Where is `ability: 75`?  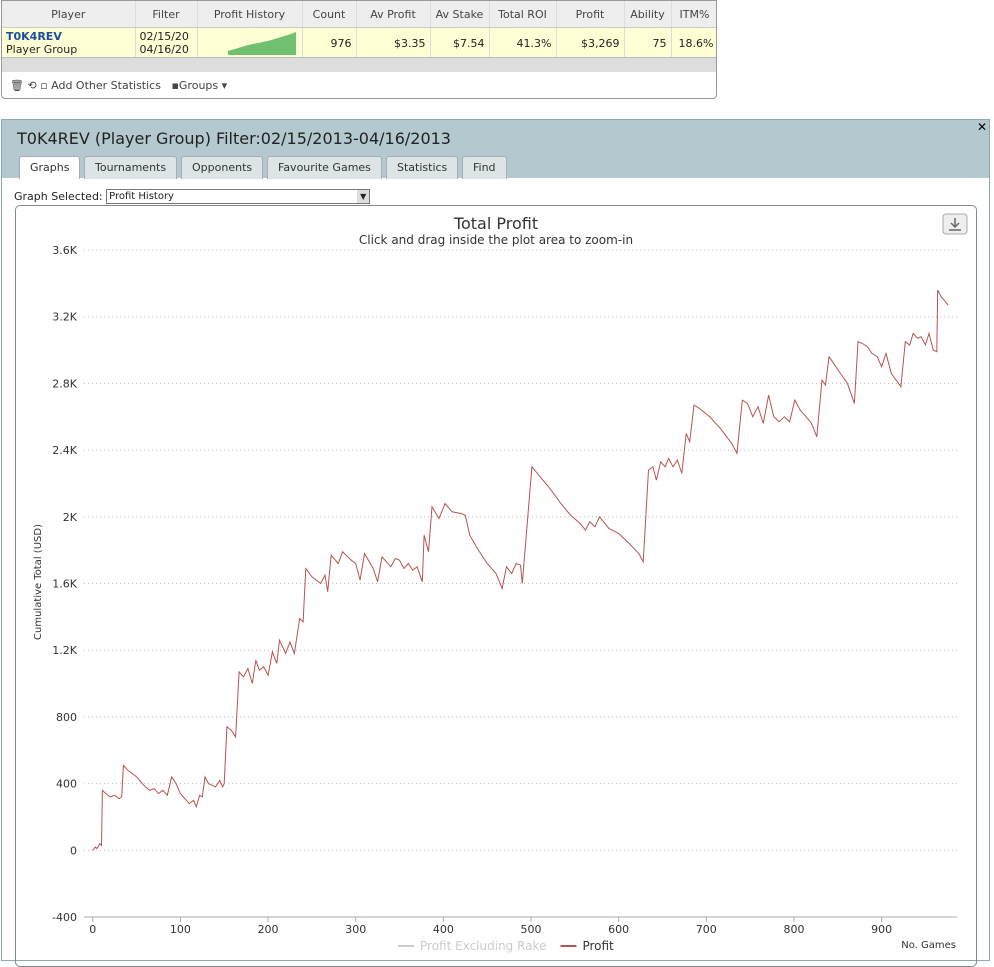 ability: 75 is located at coordinates (648, 42).